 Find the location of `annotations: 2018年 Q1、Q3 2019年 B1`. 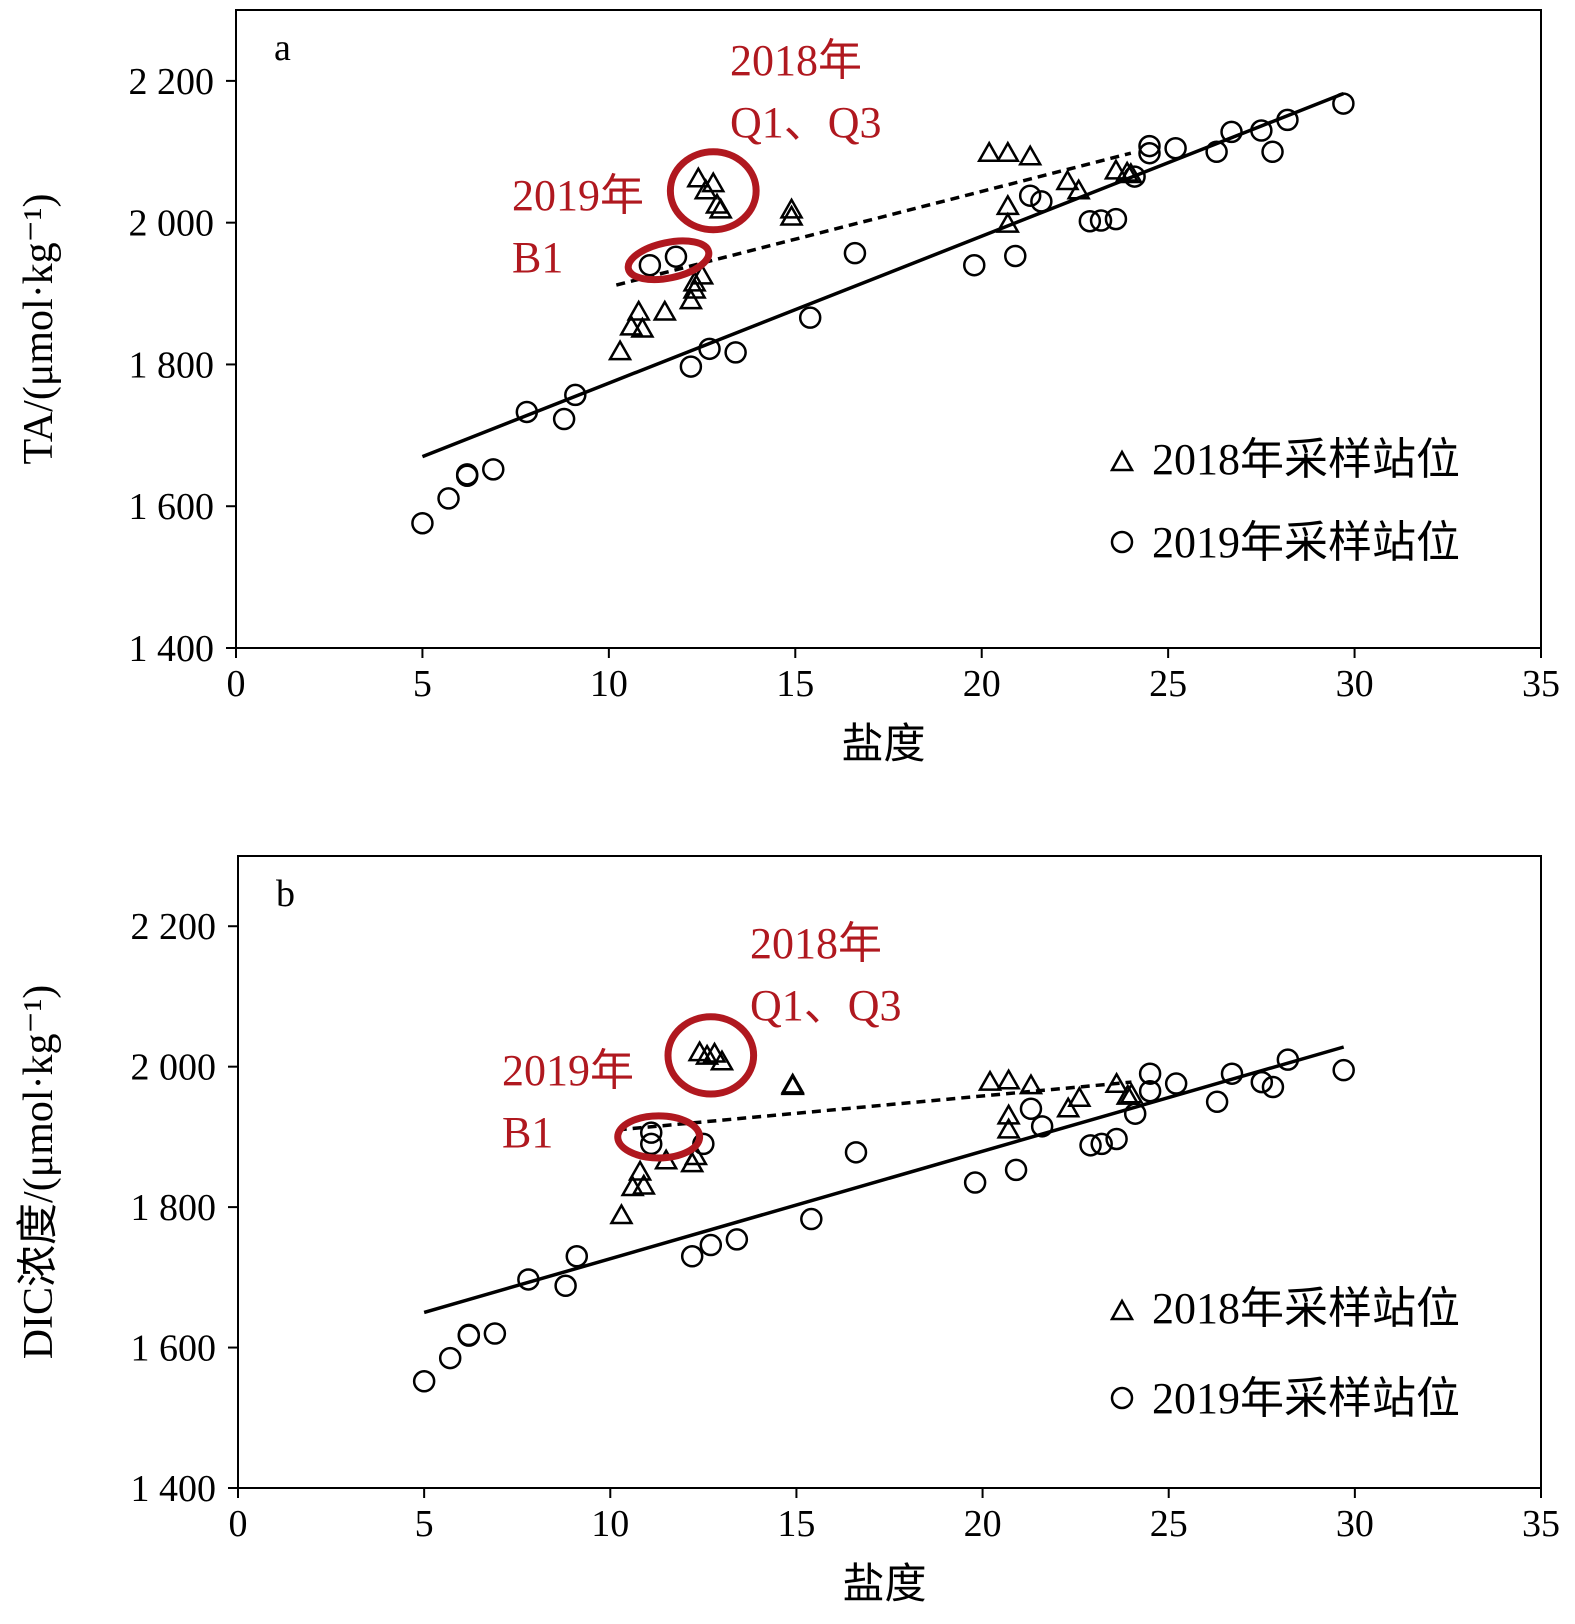

annotations: 2018年 Q1、Q3 2019年 B1 is located at coordinates (702, 1040).